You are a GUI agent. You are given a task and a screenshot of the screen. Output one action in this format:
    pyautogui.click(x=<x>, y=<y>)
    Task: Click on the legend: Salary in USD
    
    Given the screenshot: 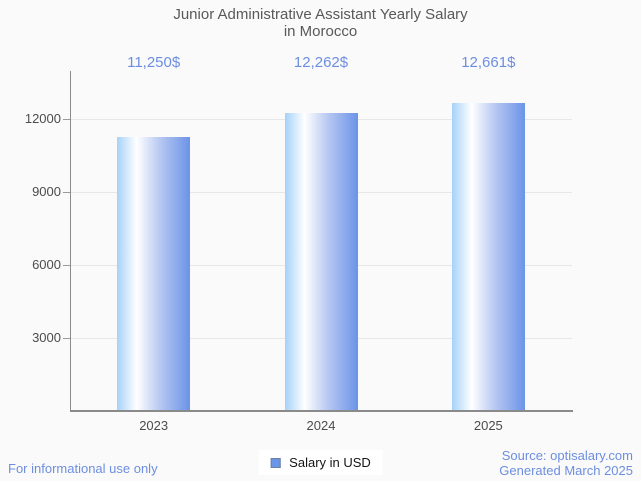 What is the action you would take?
    pyautogui.click(x=320, y=462)
    